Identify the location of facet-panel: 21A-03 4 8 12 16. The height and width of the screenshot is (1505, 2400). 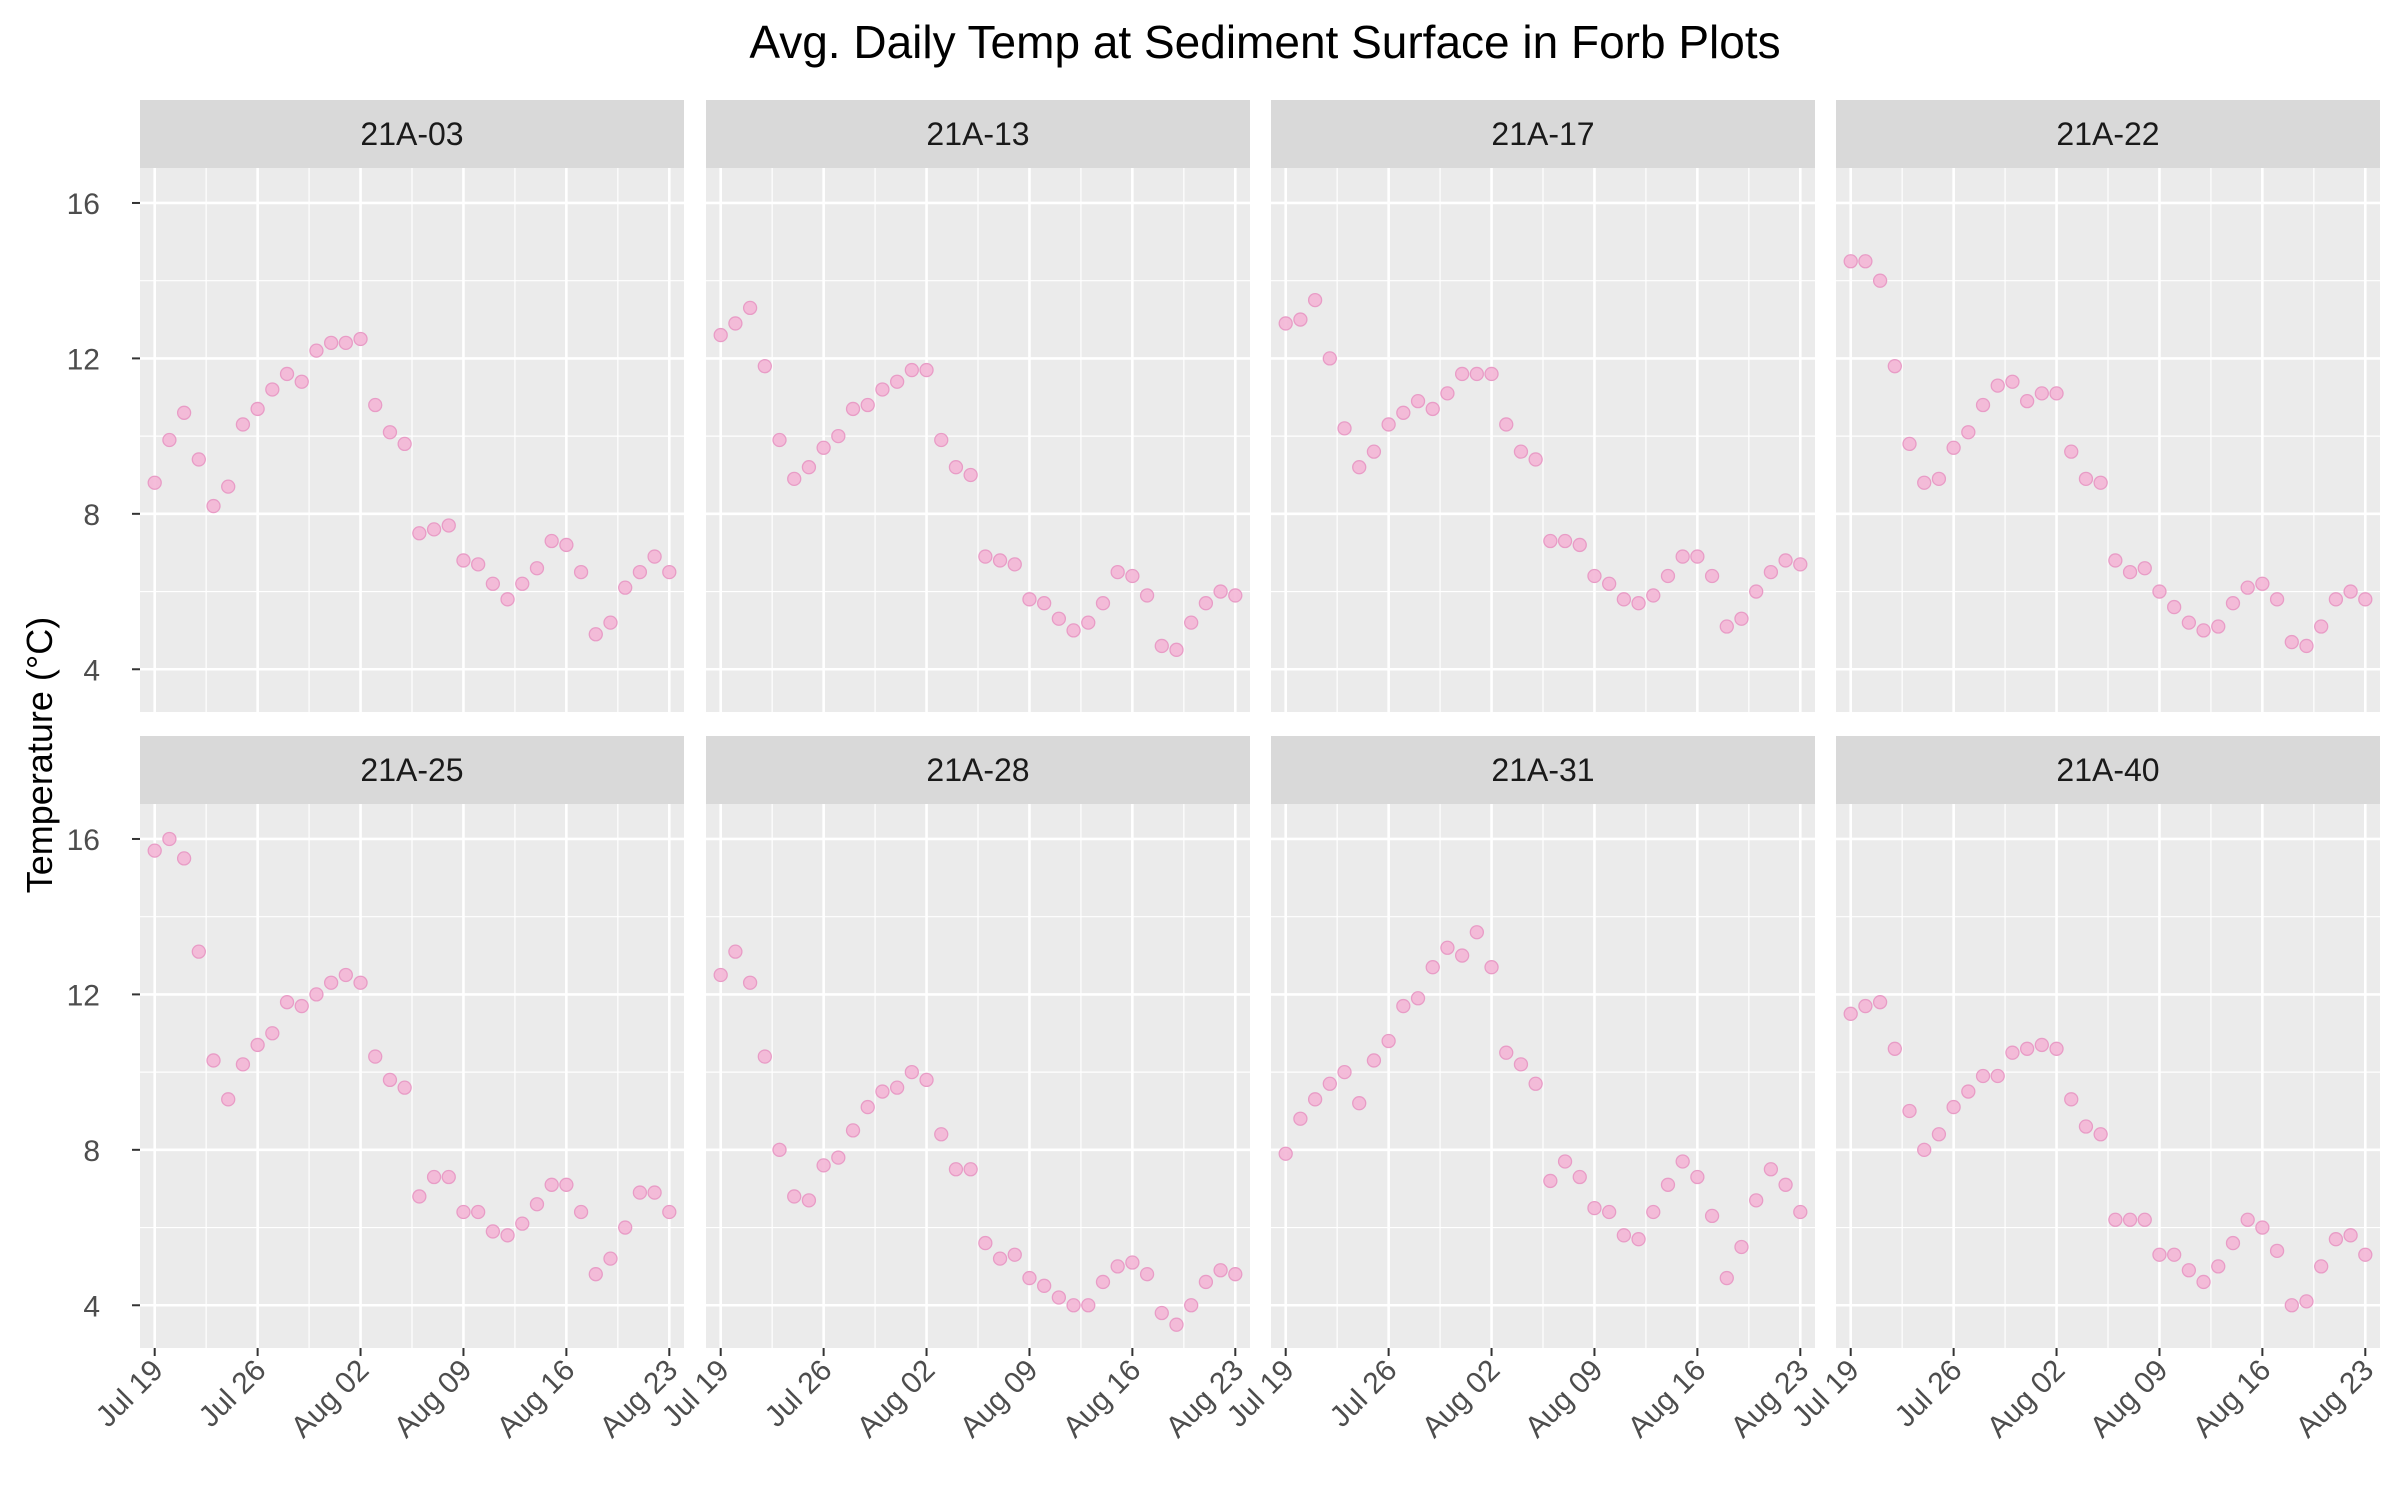
(375, 406).